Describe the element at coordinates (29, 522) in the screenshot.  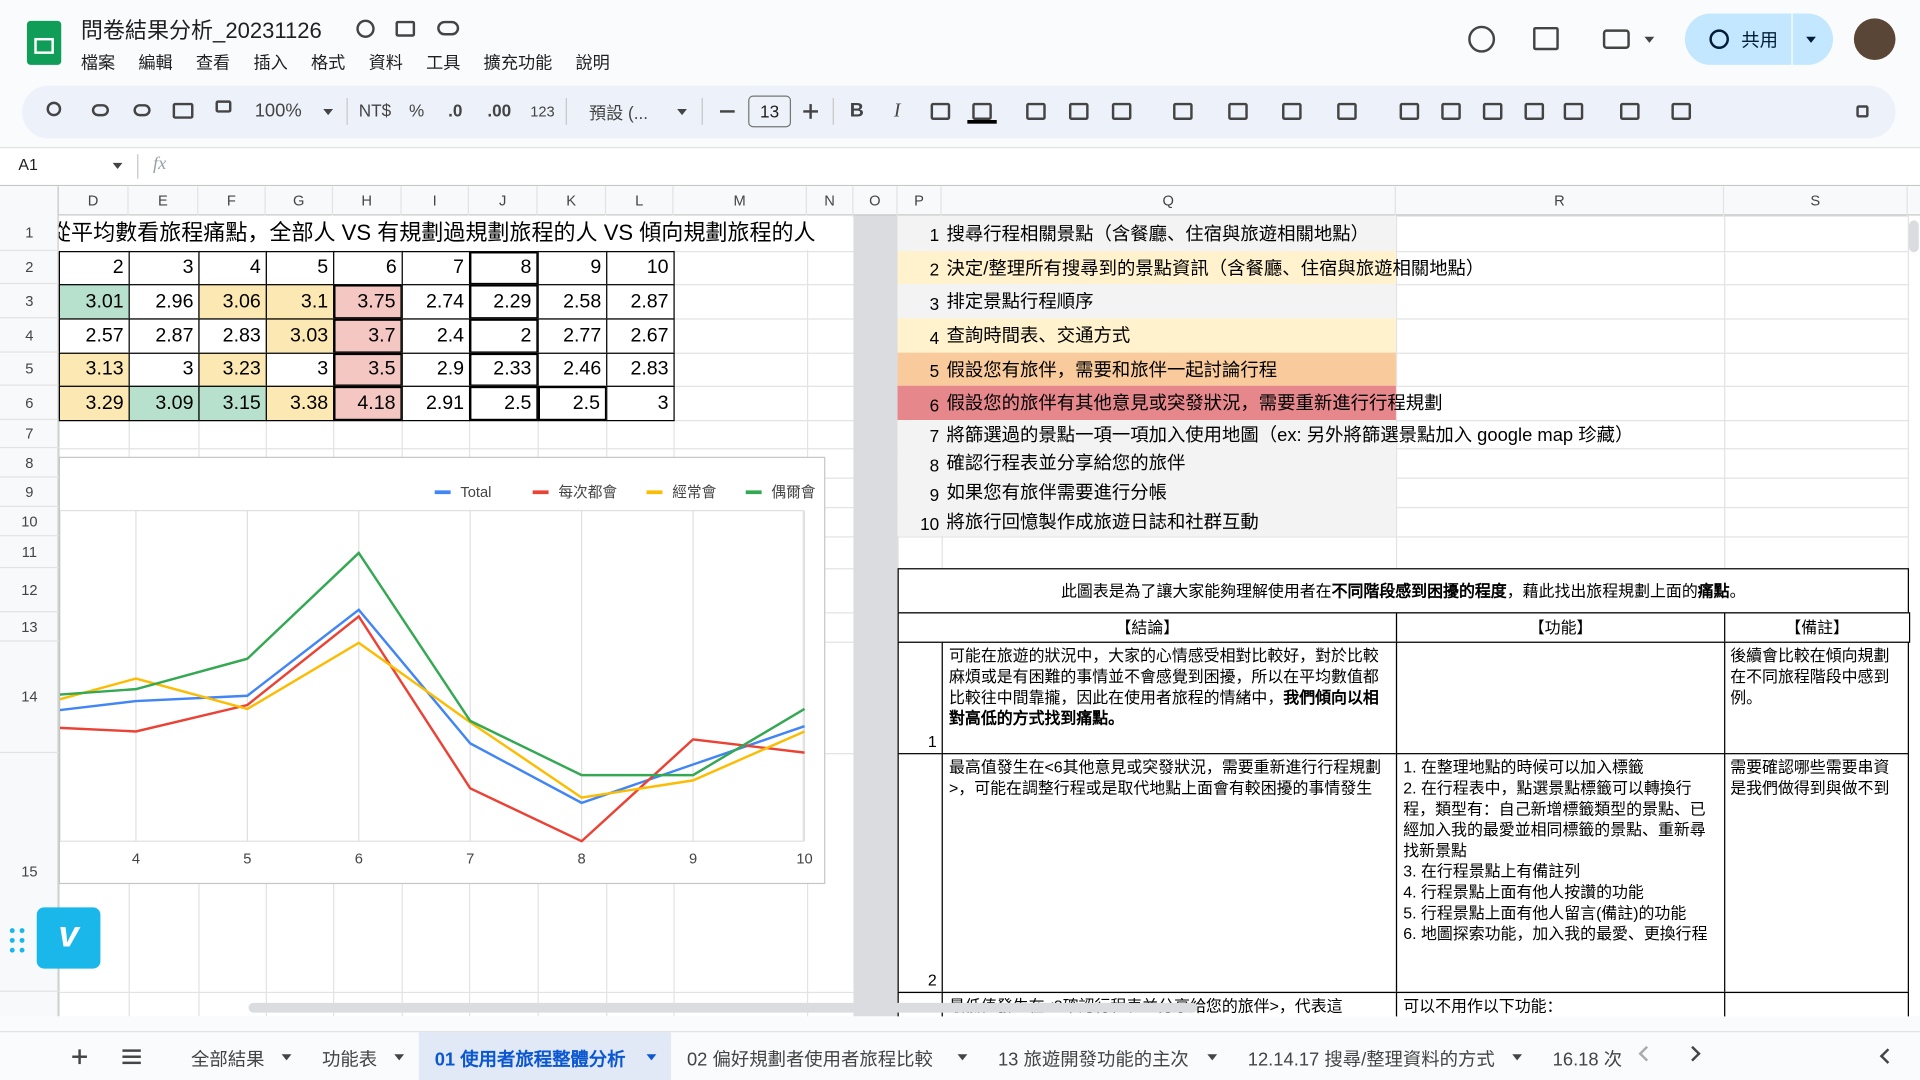
I see `row-header: 10` at that location.